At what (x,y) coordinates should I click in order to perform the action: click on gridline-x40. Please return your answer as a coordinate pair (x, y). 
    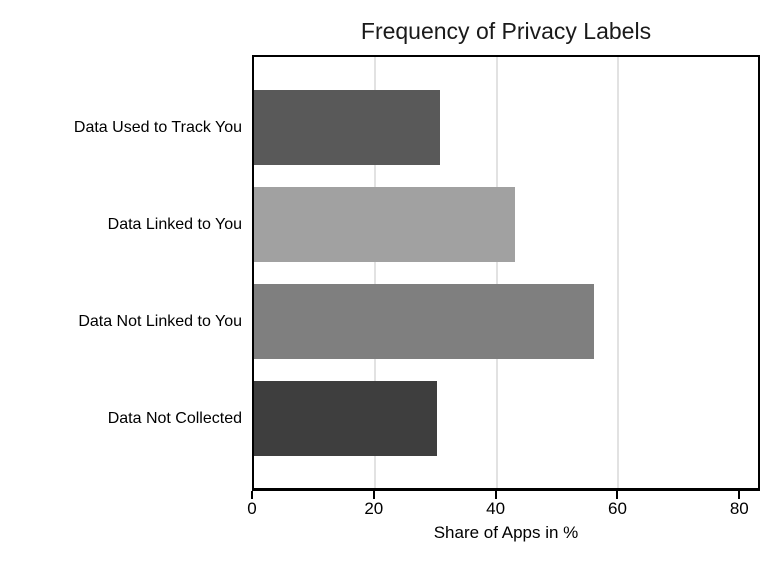
    Looking at the image, I should click on (496, 272).